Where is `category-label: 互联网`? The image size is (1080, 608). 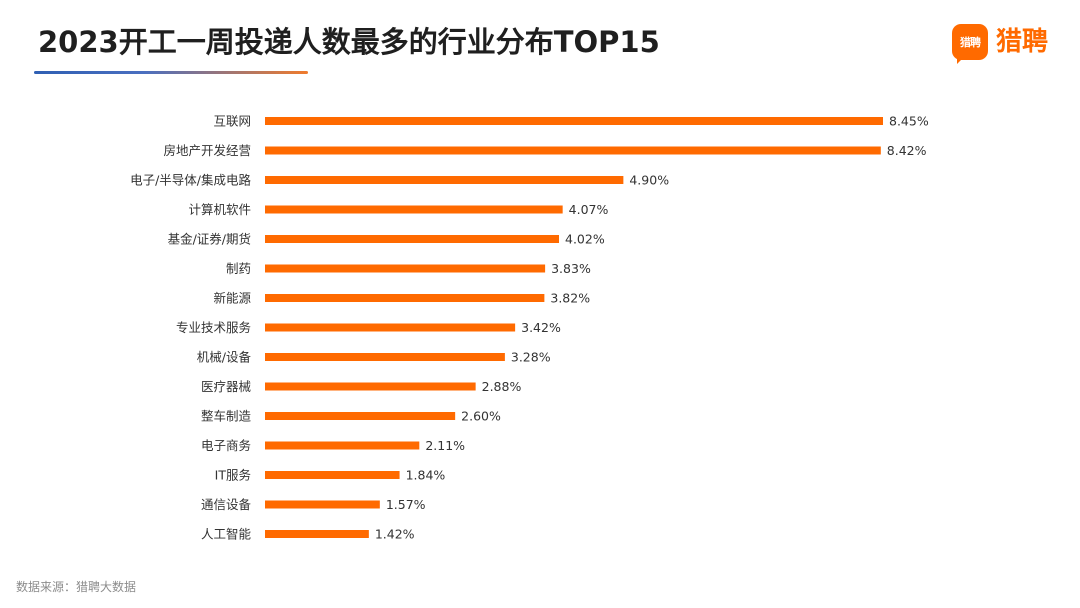
category-label: 互联网 is located at coordinates (232, 121).